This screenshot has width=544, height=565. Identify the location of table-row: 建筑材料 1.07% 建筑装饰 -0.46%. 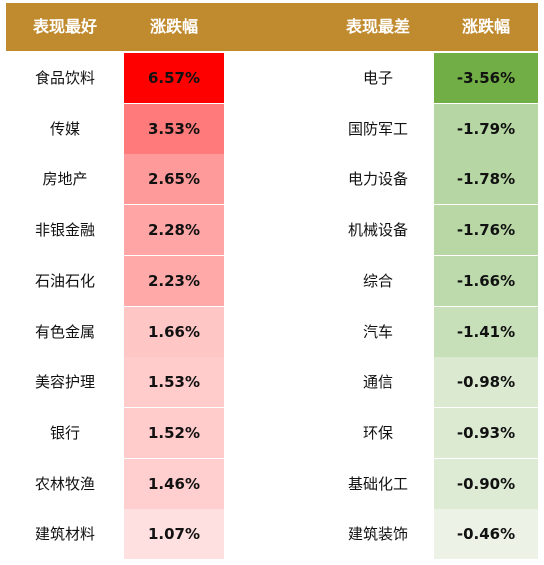
(272, 534).